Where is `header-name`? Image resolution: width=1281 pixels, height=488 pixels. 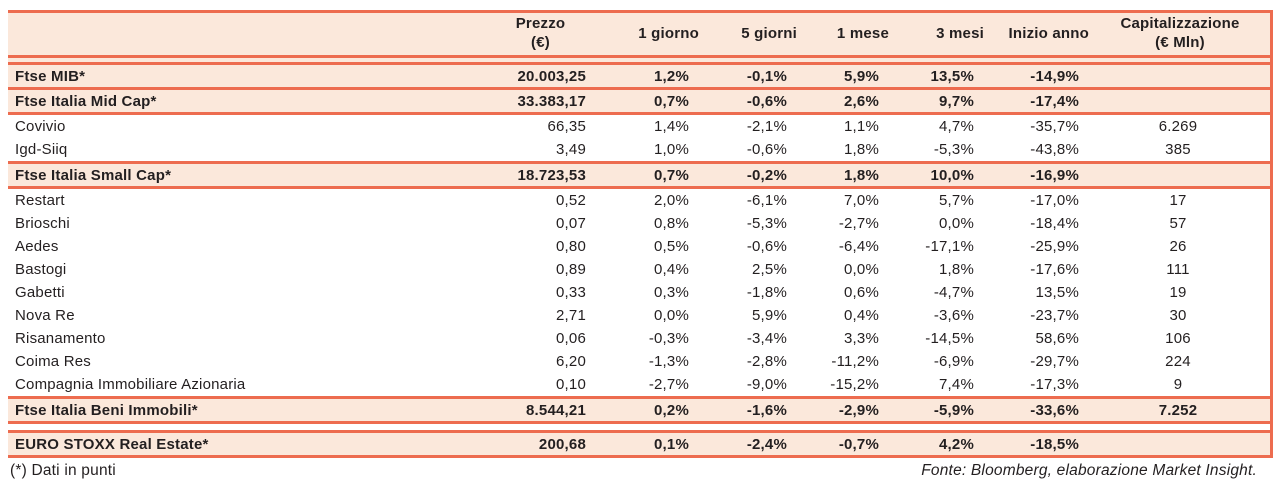
header-name is located at coordinates (247, 34).